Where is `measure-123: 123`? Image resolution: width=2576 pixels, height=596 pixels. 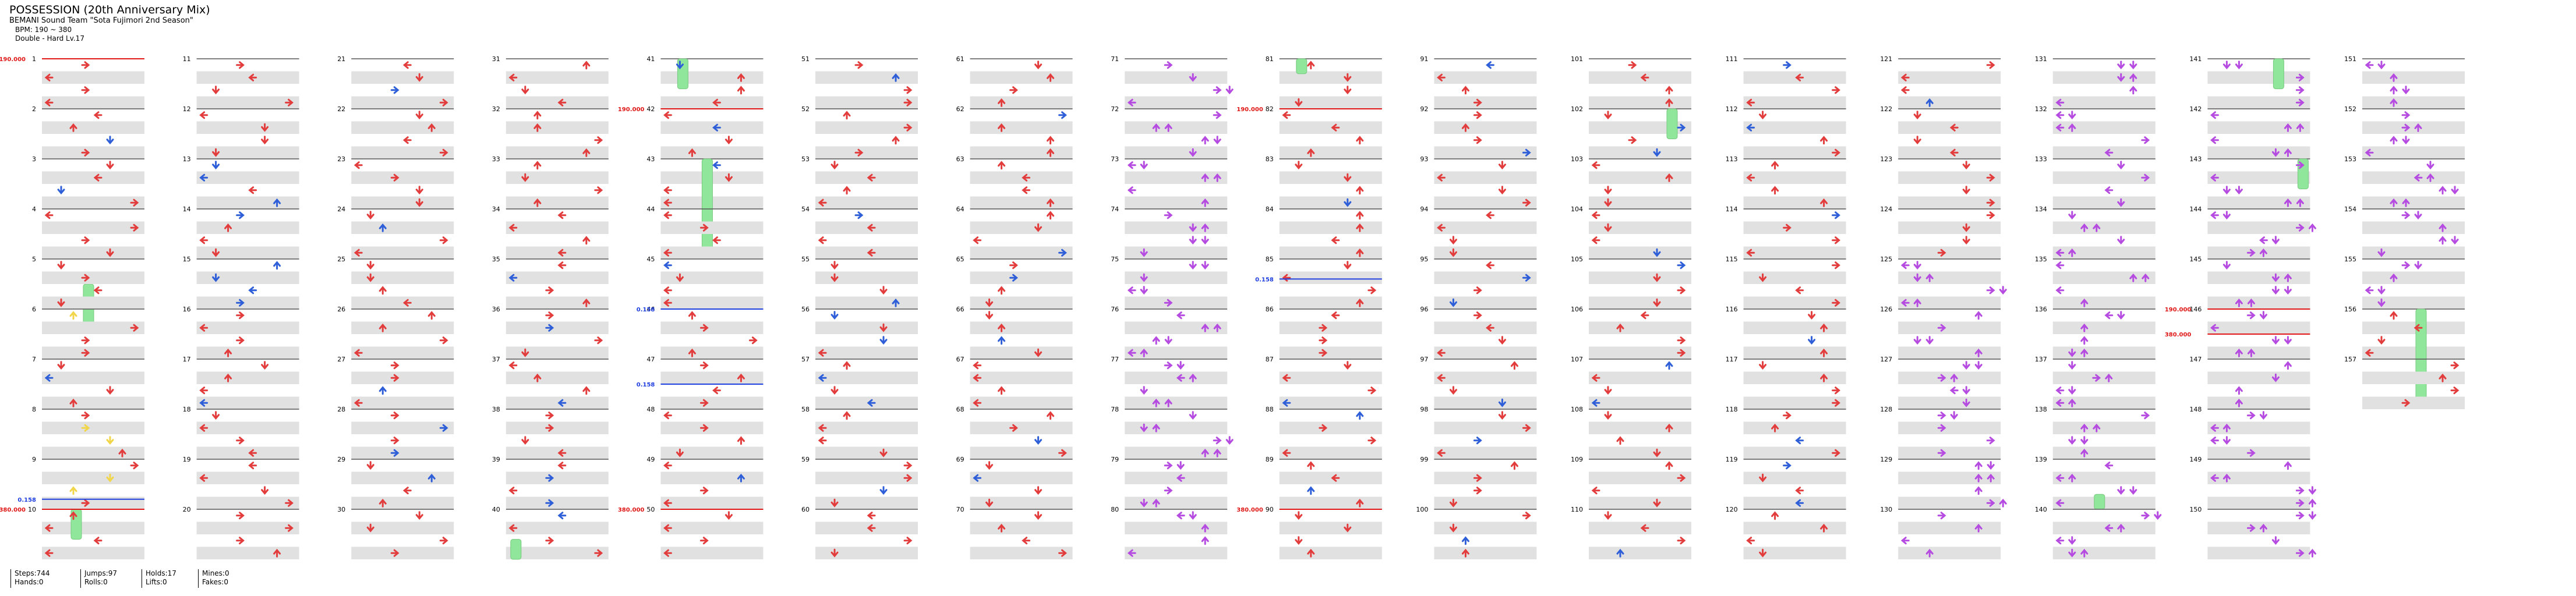
measure-123: 123 is located at coordinates (1940, 182).